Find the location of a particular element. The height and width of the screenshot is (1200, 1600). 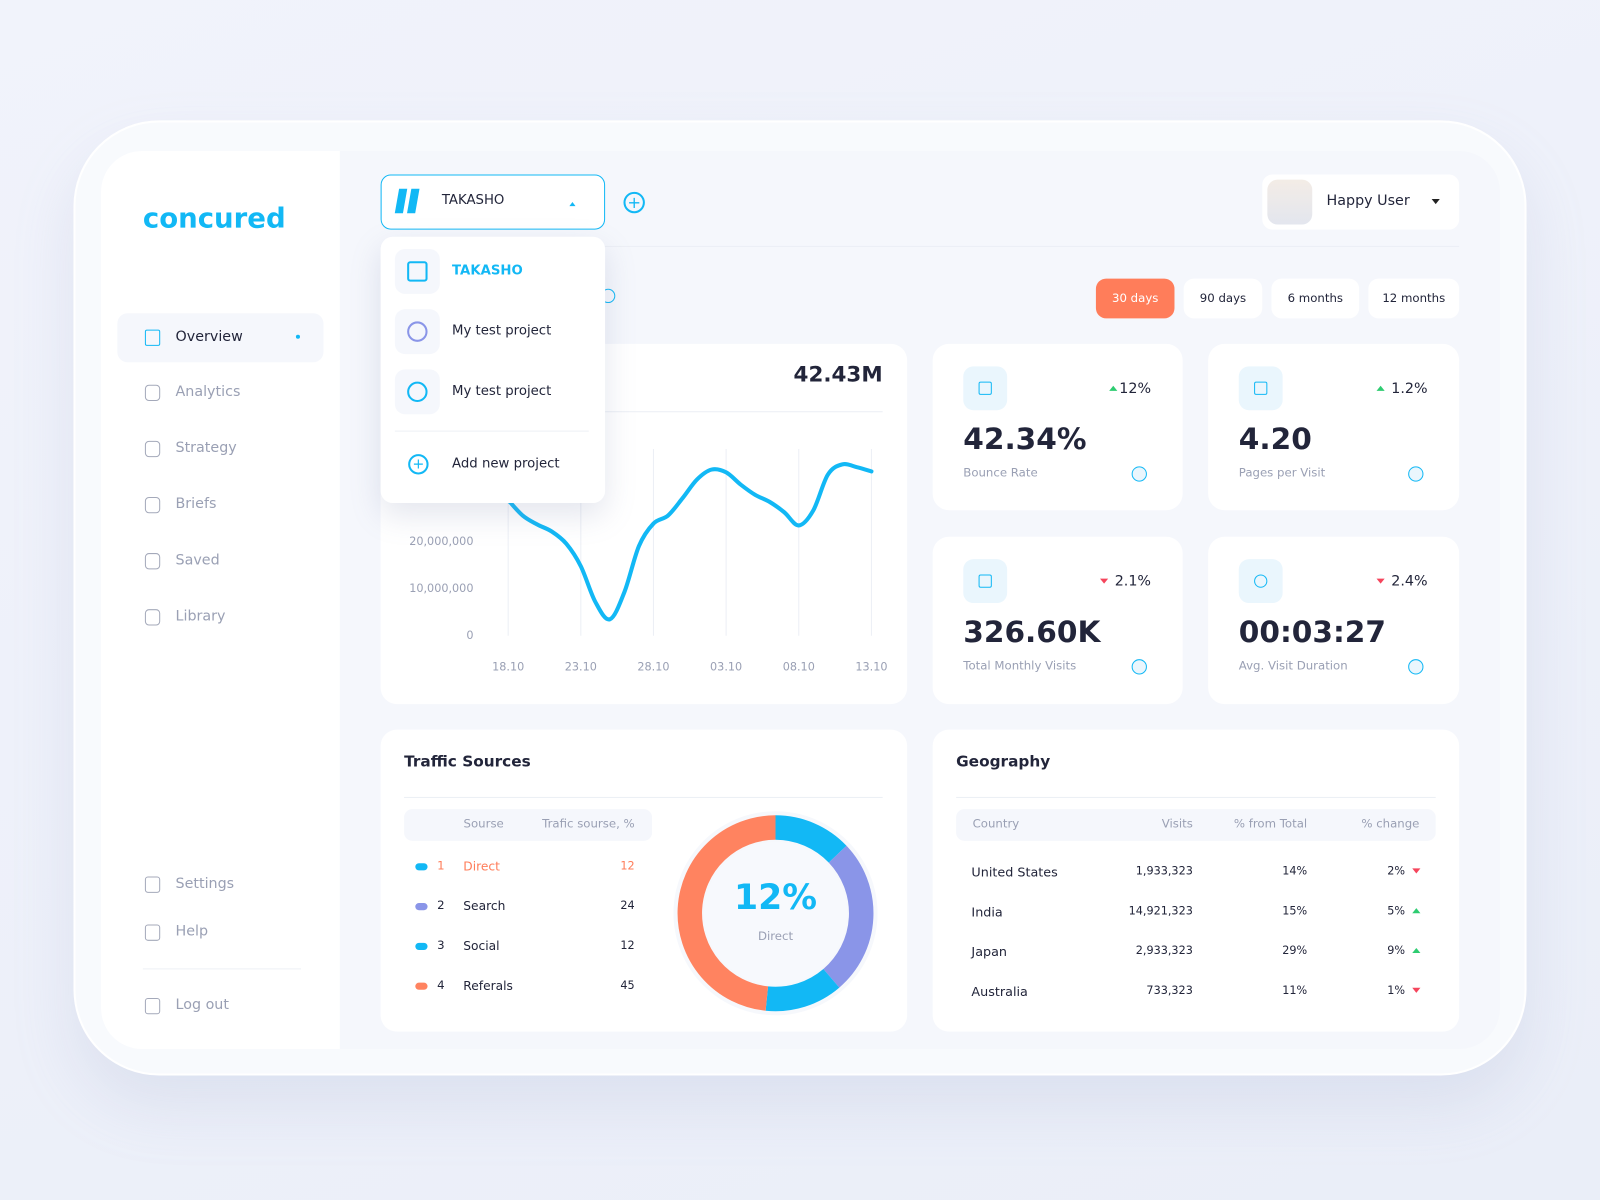

period-button: 30 days is located at coordinates (1135, 298).